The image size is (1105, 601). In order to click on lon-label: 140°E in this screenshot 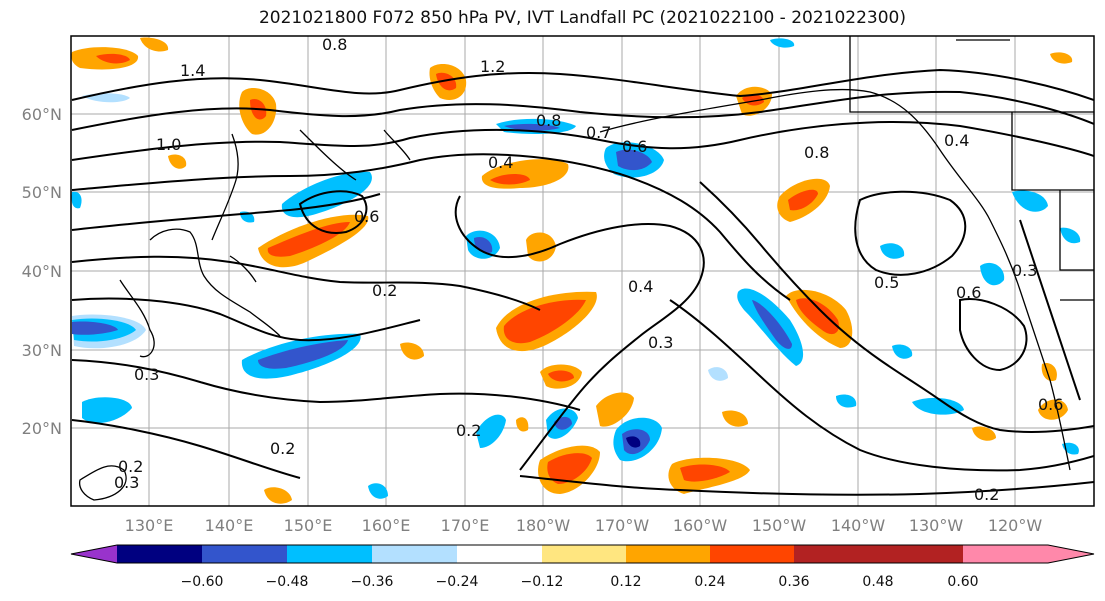, I will do `click(229, 525)`.